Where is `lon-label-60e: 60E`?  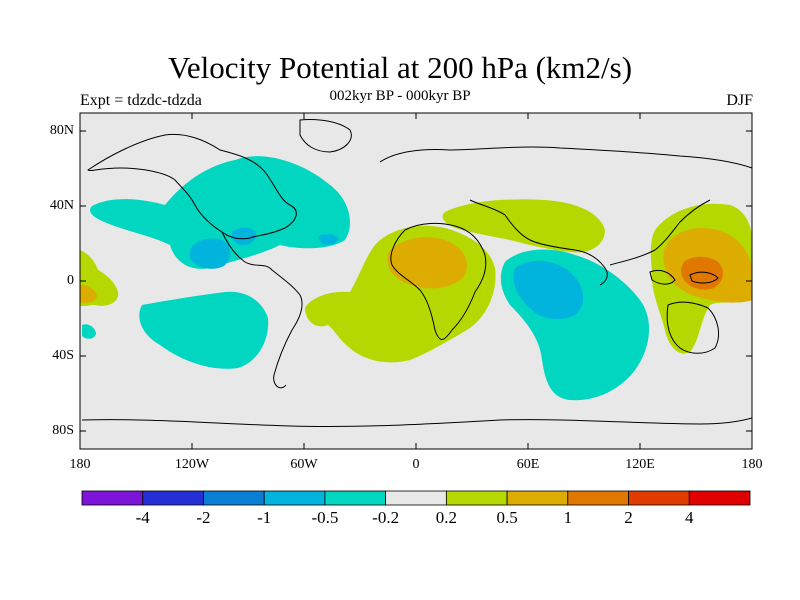 lon-label-60e: 60E is located at coordinates (528, 464).